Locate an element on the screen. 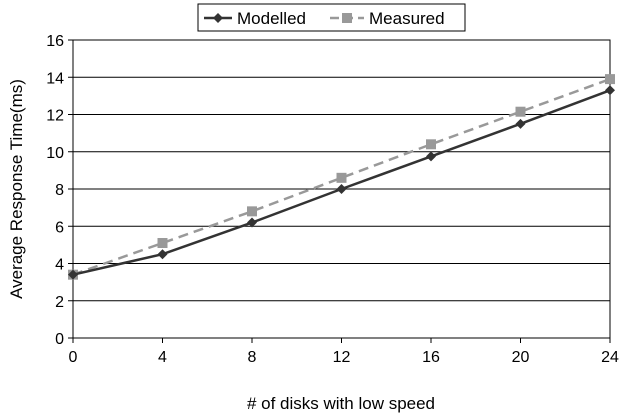 This screenshot has width=621, height=420. y-axis-title: Average Response Time(ms) is located at coordinates (16, 189).